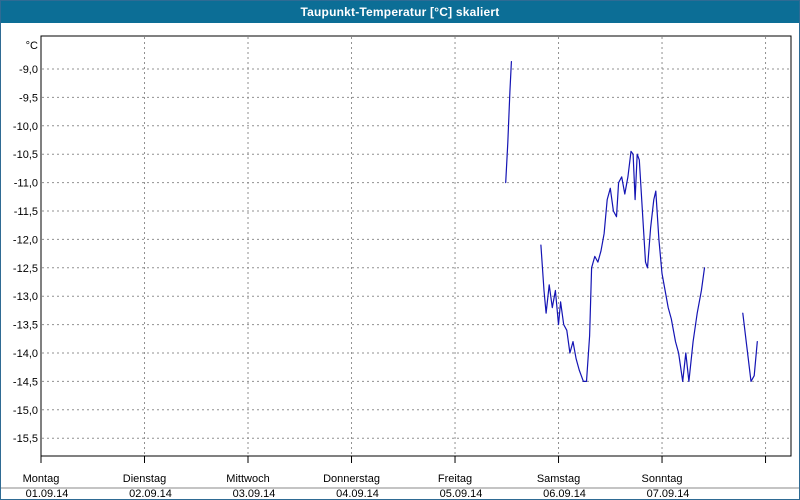  What do you see at coordinates (150, 493) in the screenshot?
I see `x-tick-date: 02.09.14` at bounding box center [150, 493].